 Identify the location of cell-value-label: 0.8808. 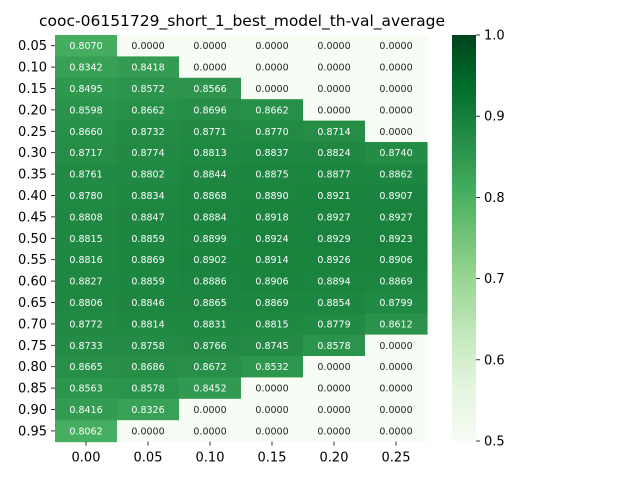
(85, 217).